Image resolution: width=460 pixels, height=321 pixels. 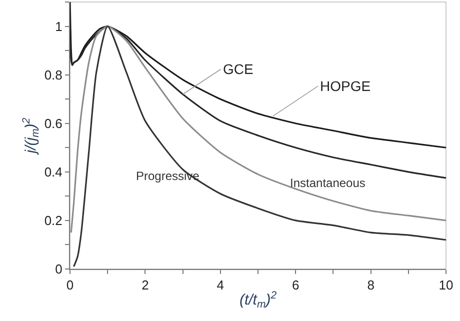 I want to click on y-tick-label: 0.2, so click(x=53, y=220).